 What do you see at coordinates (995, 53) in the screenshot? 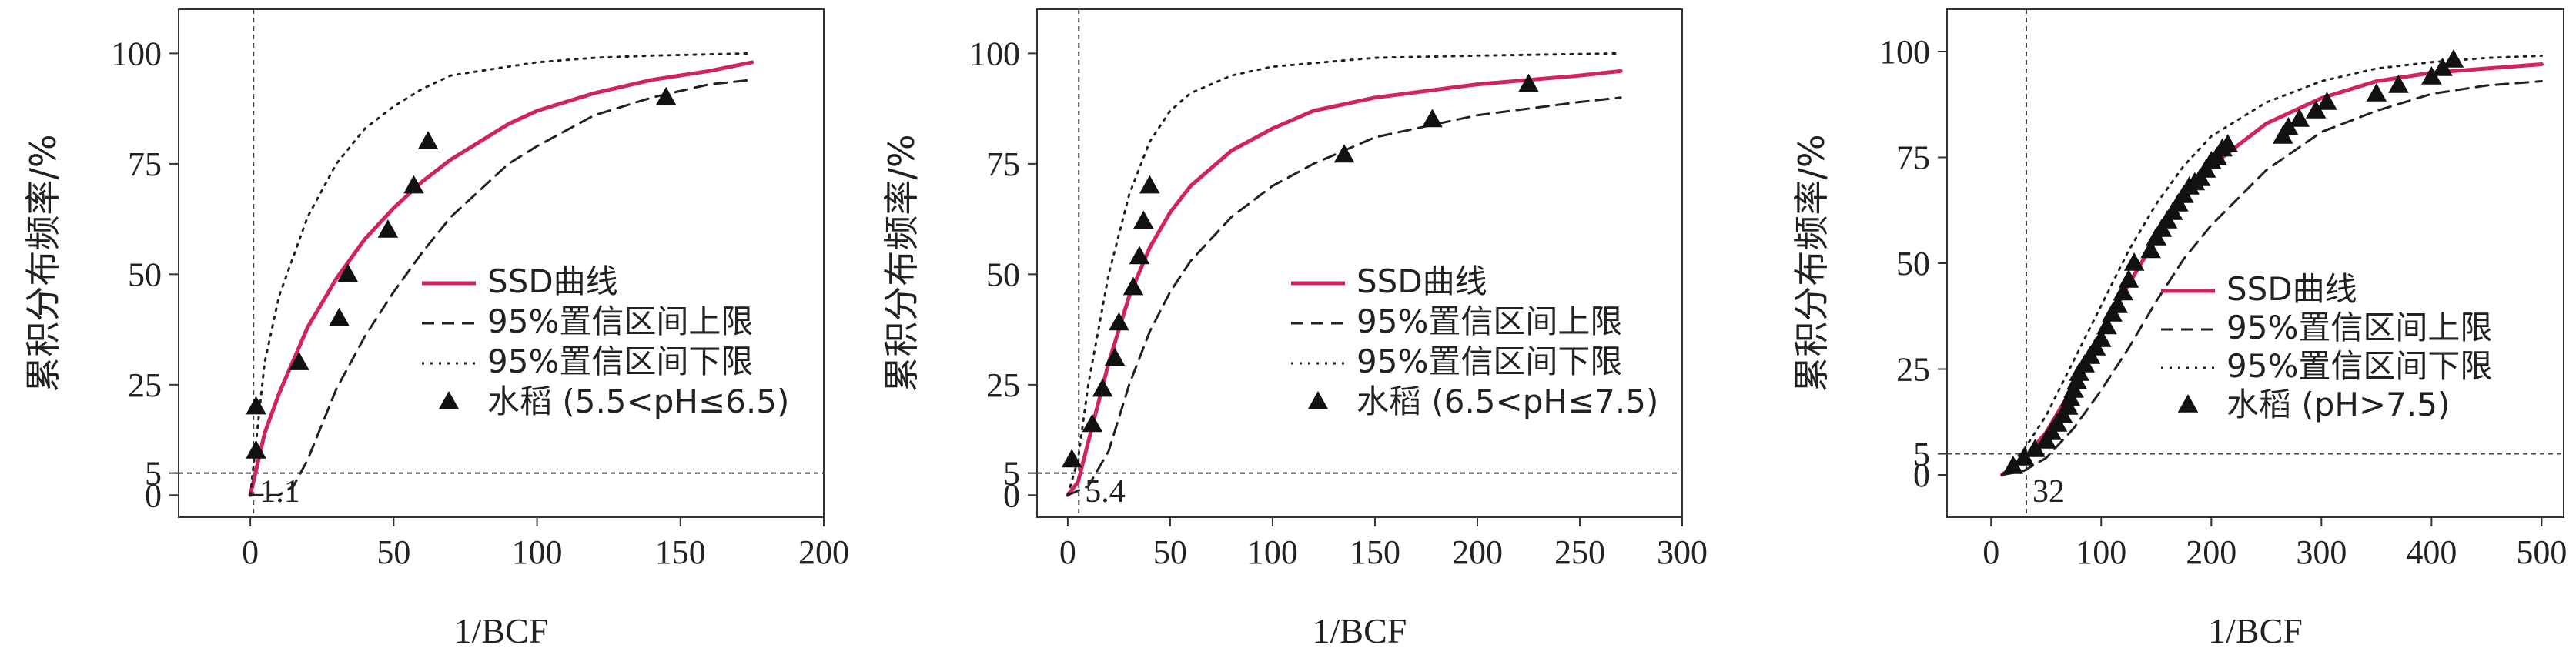
I see `y-tick-label: 100` at bounding box center [995, 53].